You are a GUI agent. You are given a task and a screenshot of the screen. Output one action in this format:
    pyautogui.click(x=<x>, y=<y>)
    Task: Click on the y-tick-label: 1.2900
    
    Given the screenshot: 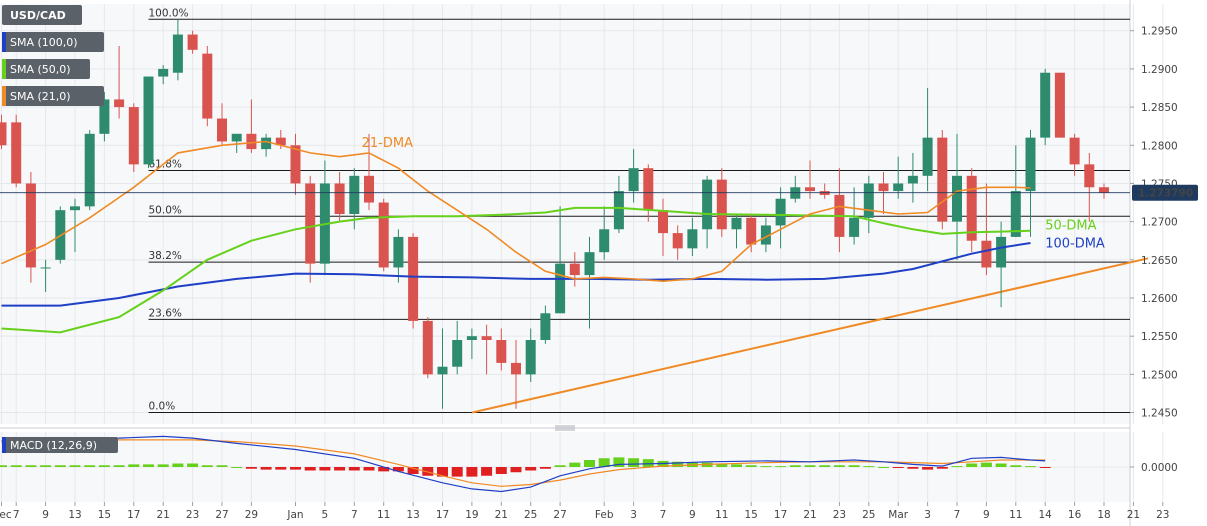 What is the action you would take?
    pyautogui.click(x=1159, y=70)
    